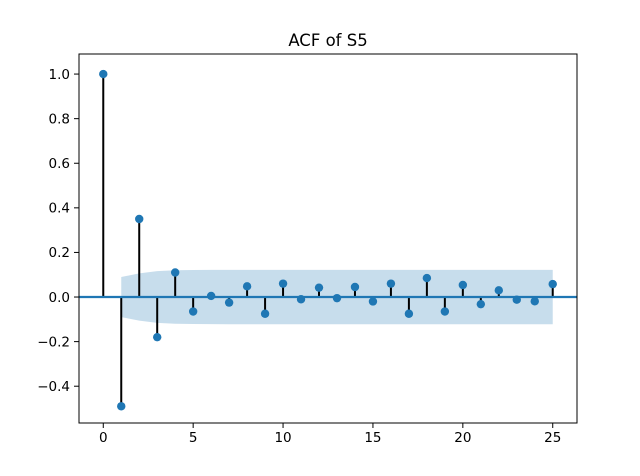  Describe the element at coordinates (552, 438) in the screenshot. I see `x-tick-label: 25` at that location.